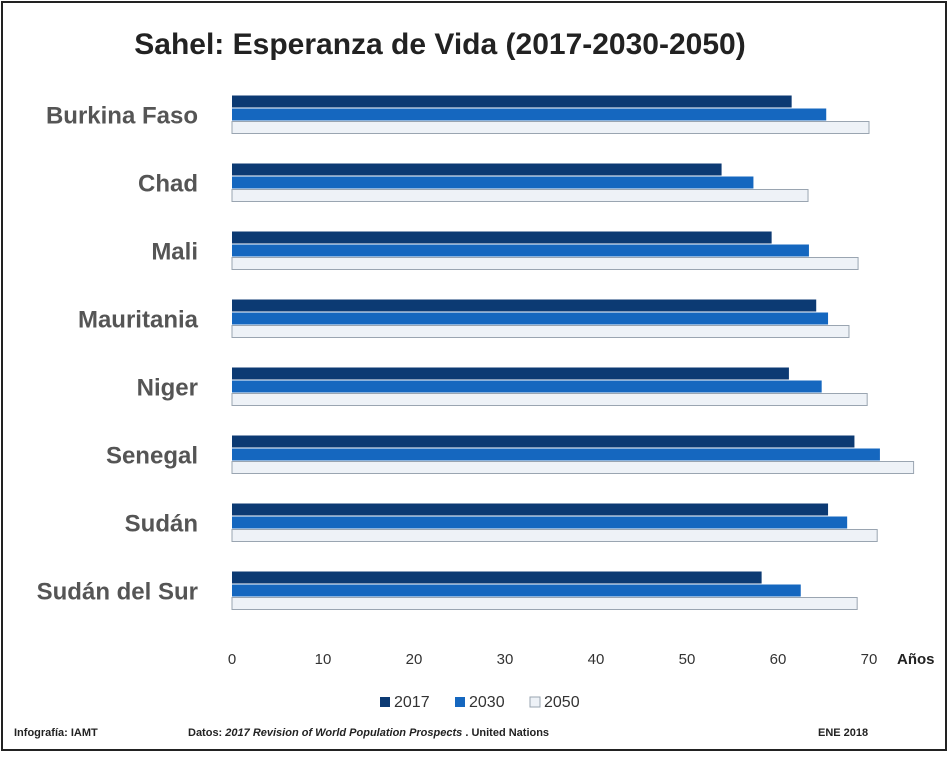 Image resolution: width=948 pixels, height=757 pixels. Describe the element at coordinates (487, 702) in the screenshot. I see `legend-label: 2030` at that location.